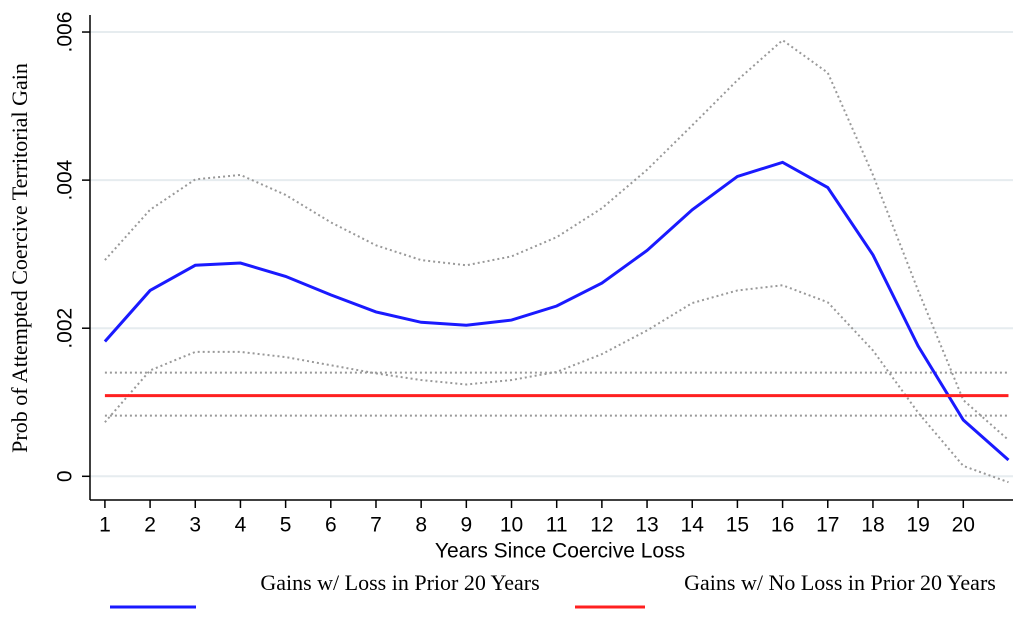 This screenshot has height=625, width=1013. I want to click on x-tick-label: 10, so click(511, 525).